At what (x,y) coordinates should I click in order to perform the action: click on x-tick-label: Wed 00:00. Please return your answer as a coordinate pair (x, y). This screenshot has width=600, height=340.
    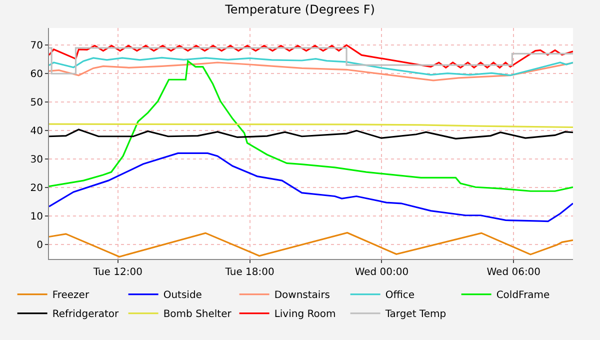
    Looking at the image, I should click on (381, 272).